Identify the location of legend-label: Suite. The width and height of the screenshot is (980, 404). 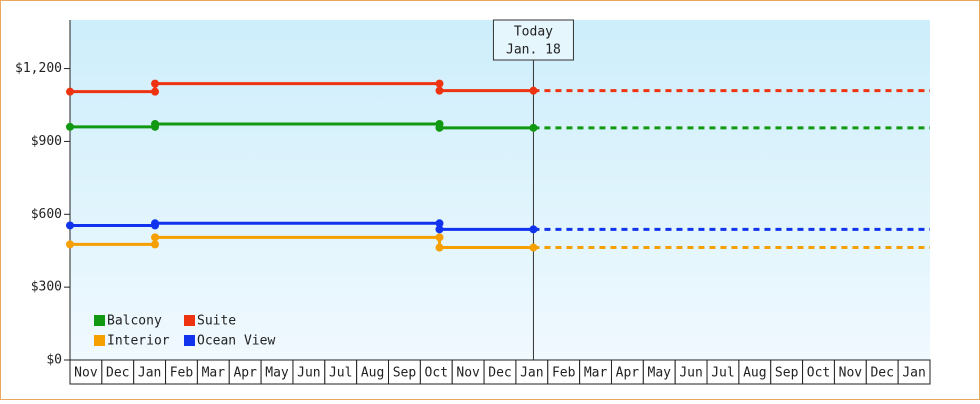
(216, 321).